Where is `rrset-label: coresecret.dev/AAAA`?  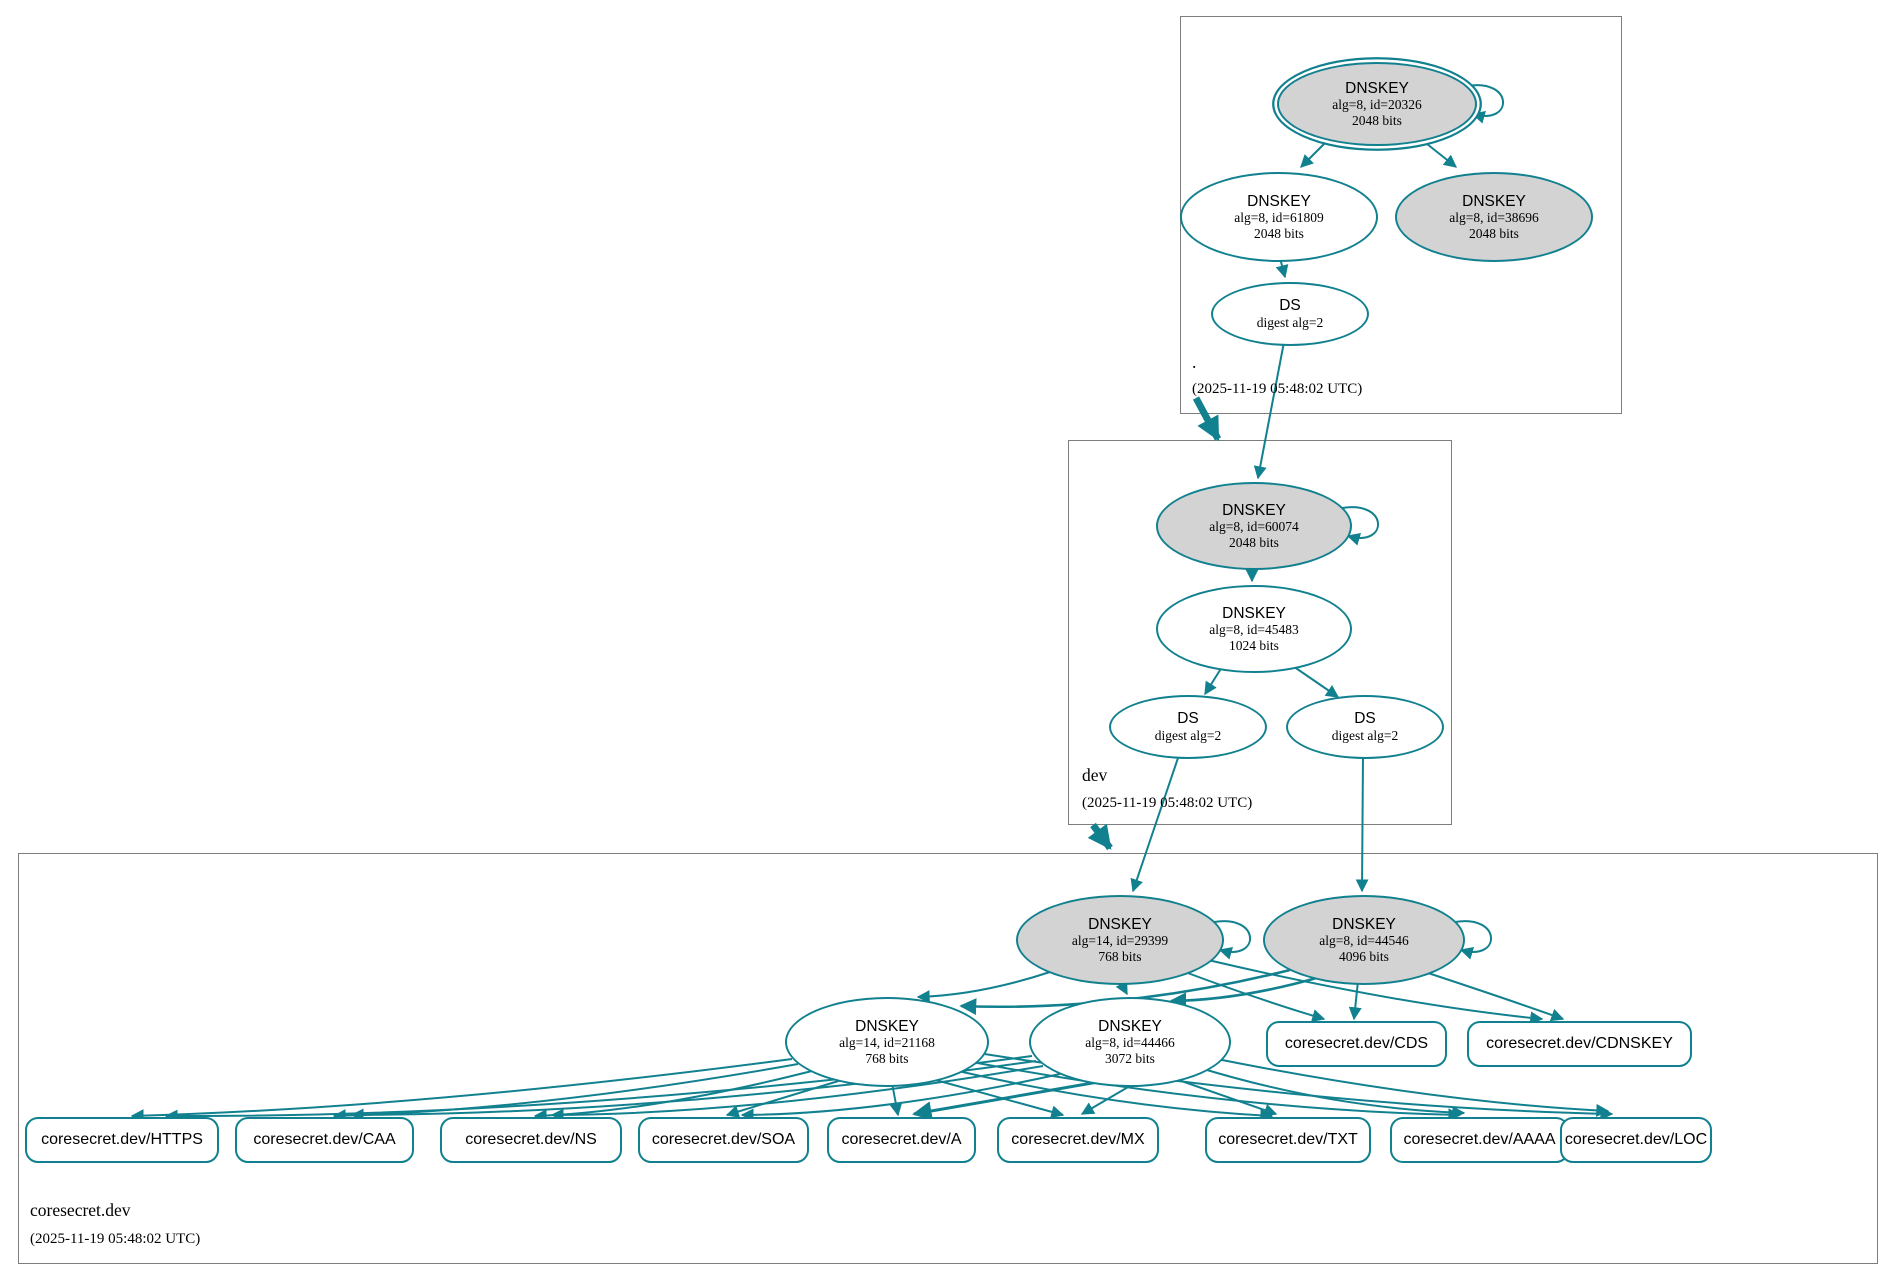
rrset-label: coresecret.dev/AAAA is located at coordinates (1479, 1139).